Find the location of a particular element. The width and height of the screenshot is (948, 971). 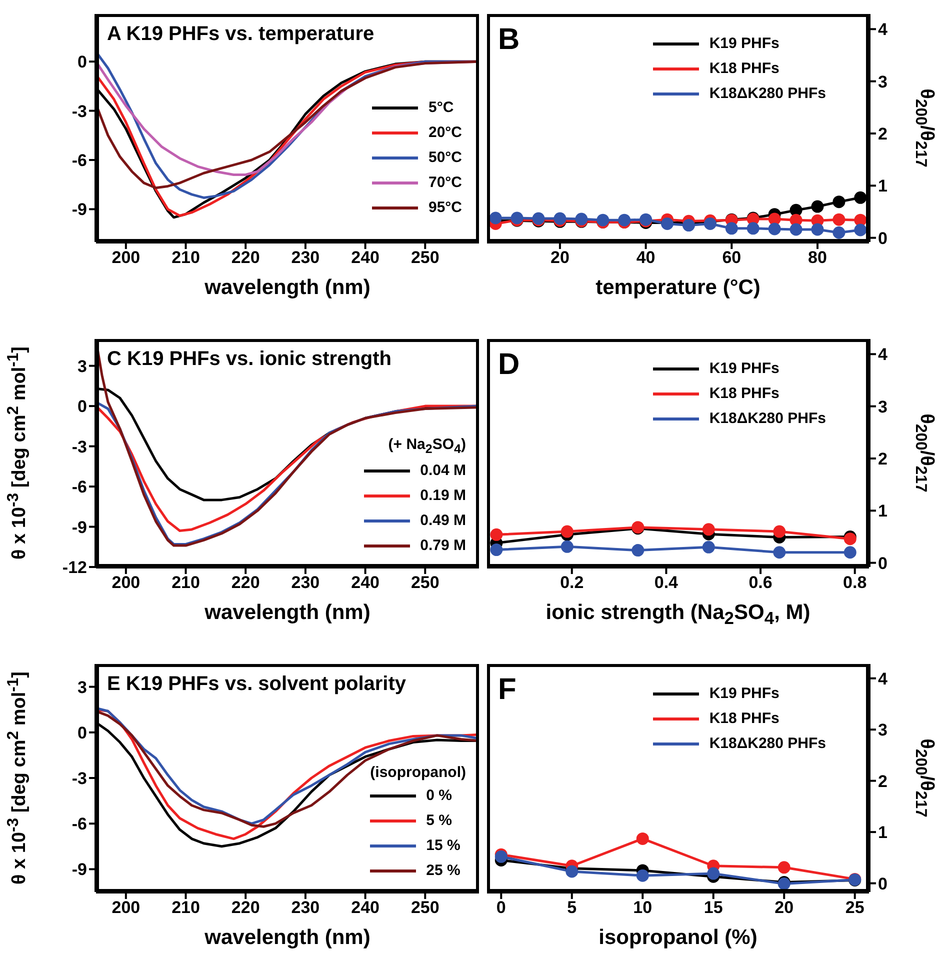

chart-title: F is located at coordinates (507, 690).